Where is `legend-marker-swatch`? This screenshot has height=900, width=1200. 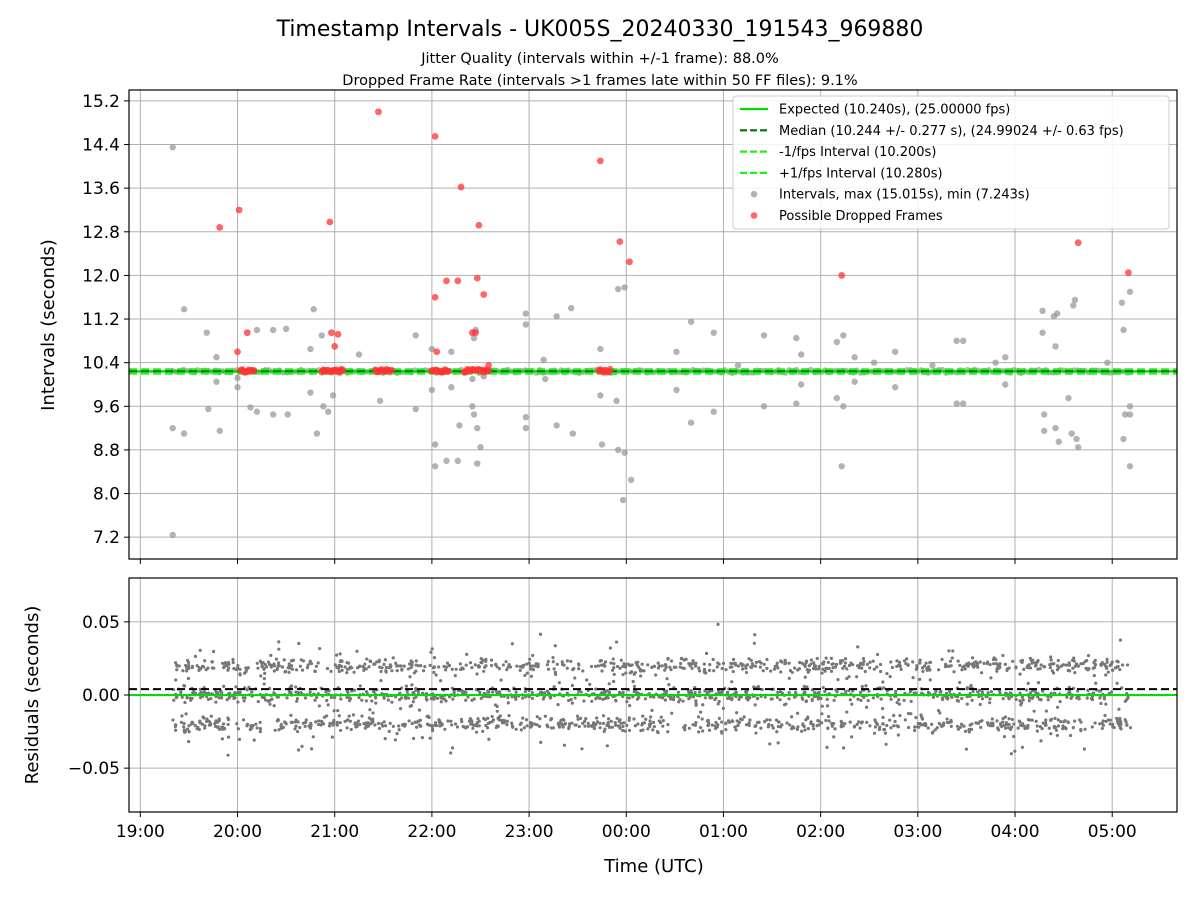 legend-marker-swatch is located at coordinates (754, 194).